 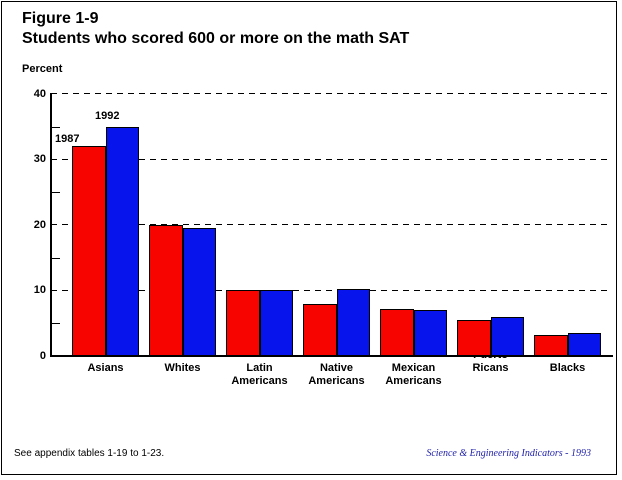 I want to click on bar-1987-whites, so click(x=166, y=290).